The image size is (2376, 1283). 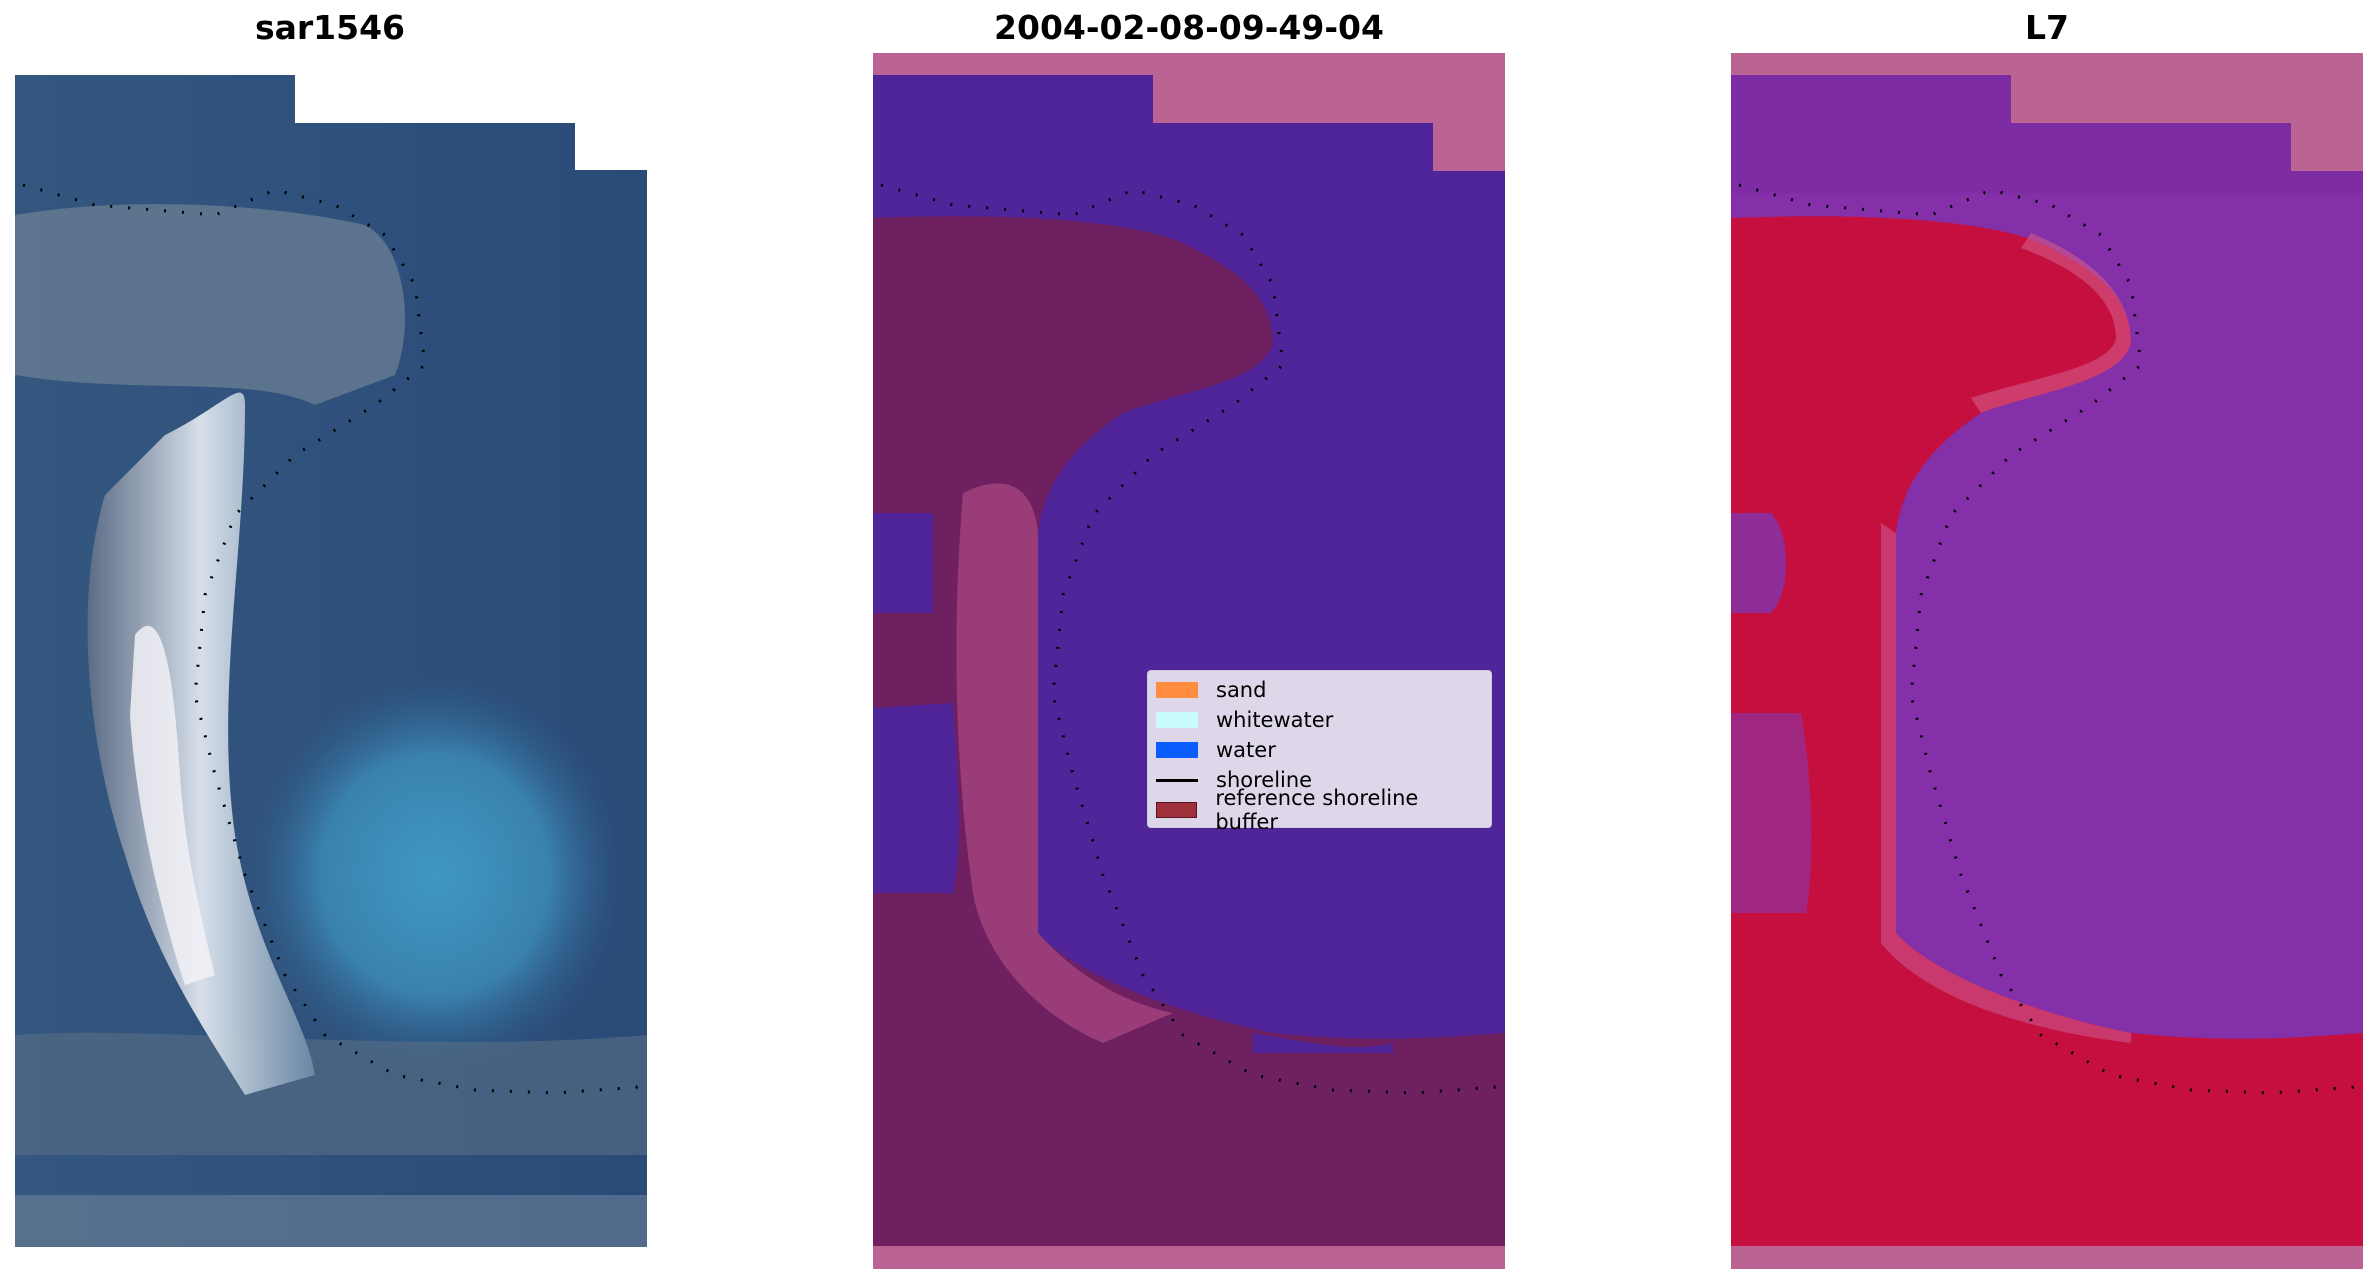 What do you see at coordinates (2047, 27) in the screenshot?
I see `panel-title-satellite: L7` at bounding box center [2047, 27].